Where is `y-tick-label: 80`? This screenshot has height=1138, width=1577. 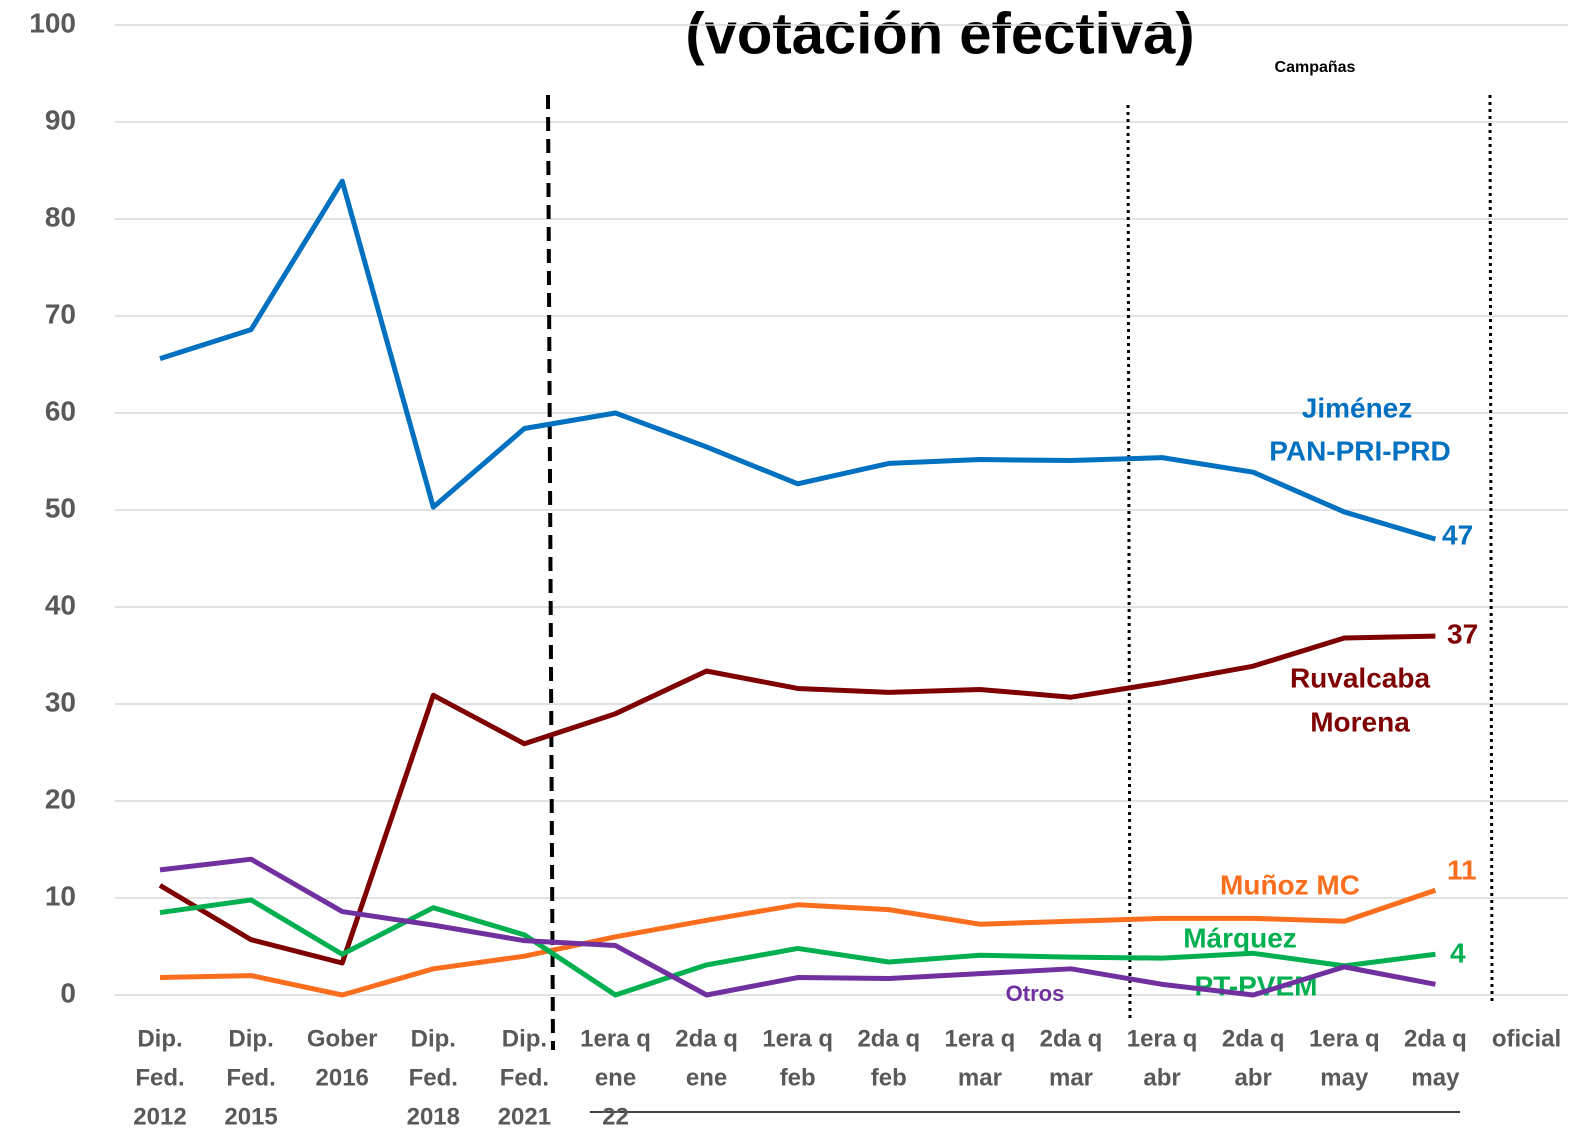 y-tick-label: 80 is located at coordinates (60, 216).